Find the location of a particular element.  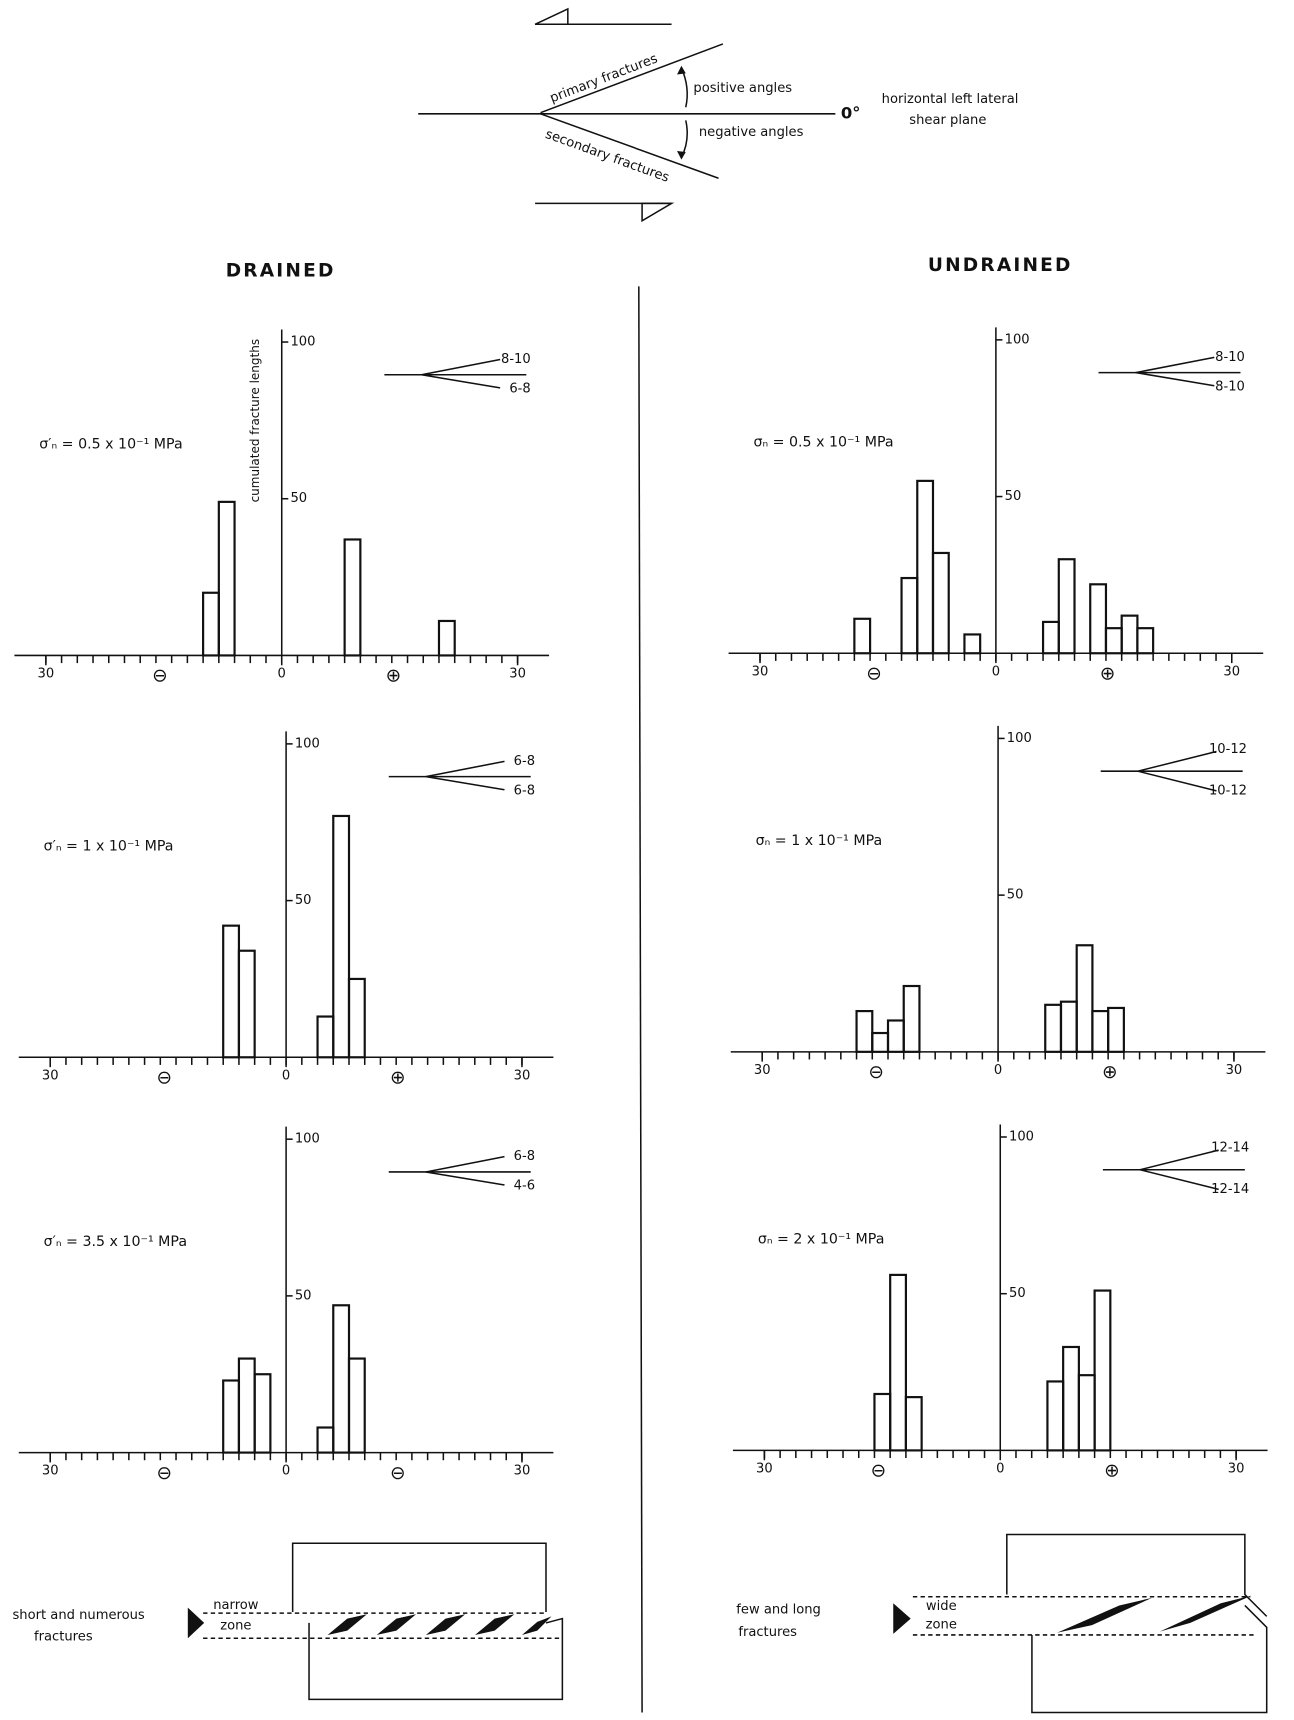

drained-sketch: short and numerous fractures narrow zone is located at coordinates (288, 1621).